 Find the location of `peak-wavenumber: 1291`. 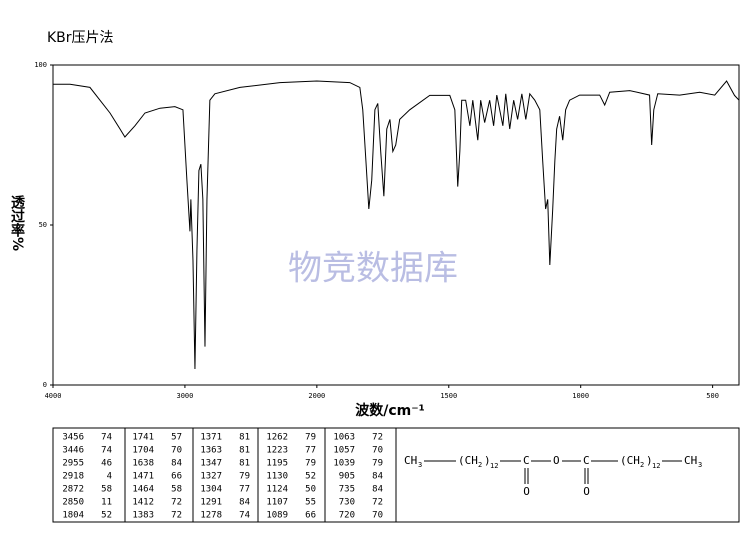

peak-wavenumber: 1291 is located at coordinates (211, 503).